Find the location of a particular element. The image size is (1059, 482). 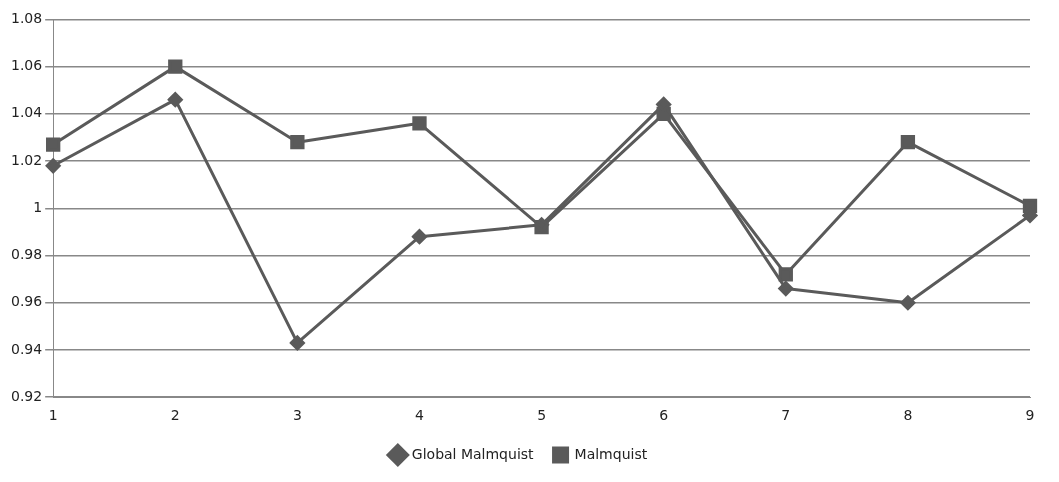

x-tick-label: 5 is located at coordinates (542, 415).